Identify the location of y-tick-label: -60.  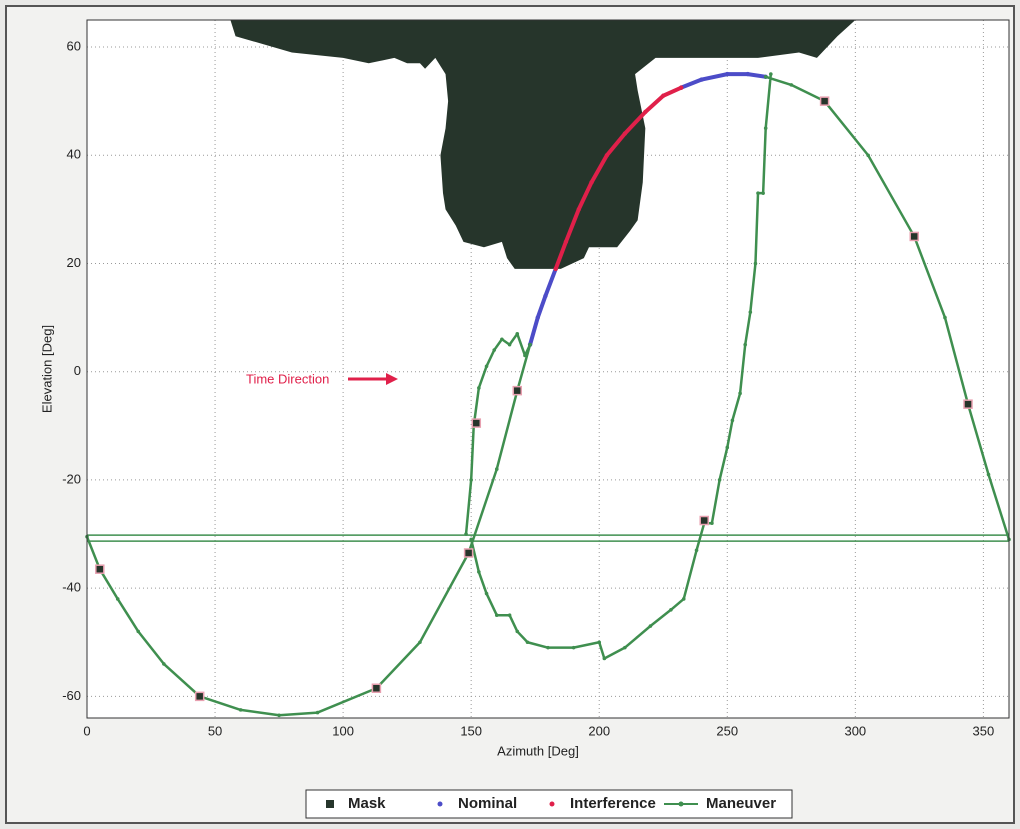
(71, 695).